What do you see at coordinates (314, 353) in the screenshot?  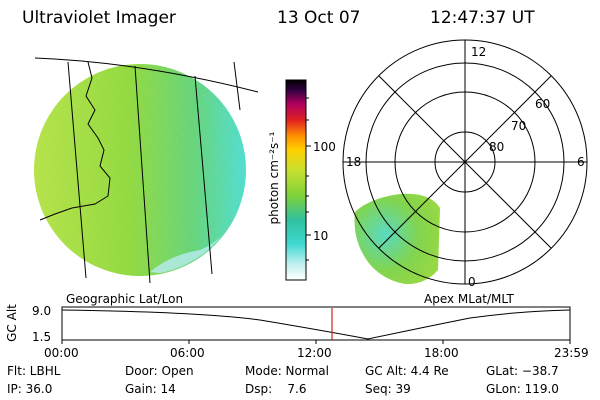 I see `time-tick-1200: 12:00` at bounding box center [314, 353].